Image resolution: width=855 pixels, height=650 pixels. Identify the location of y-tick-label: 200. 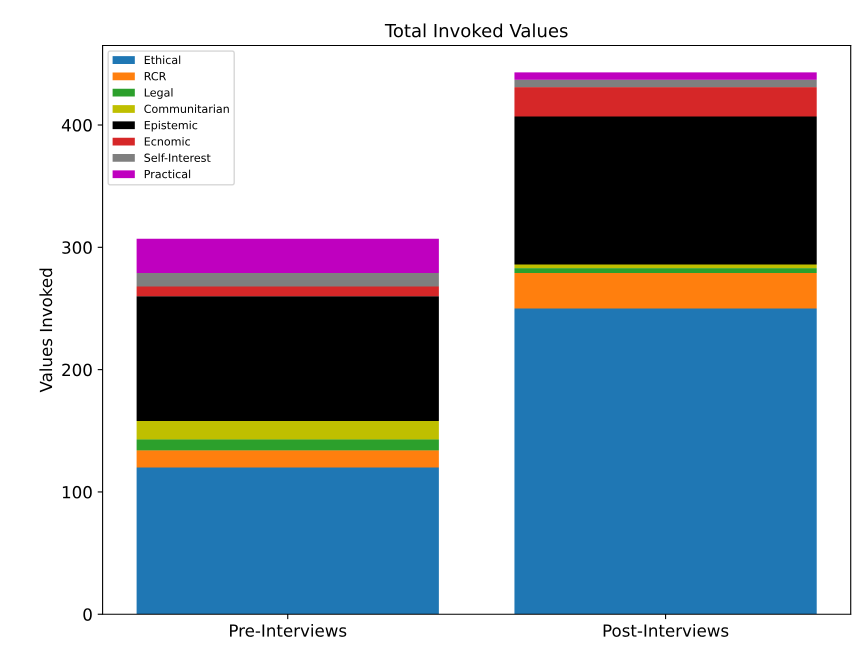
(77, 370).